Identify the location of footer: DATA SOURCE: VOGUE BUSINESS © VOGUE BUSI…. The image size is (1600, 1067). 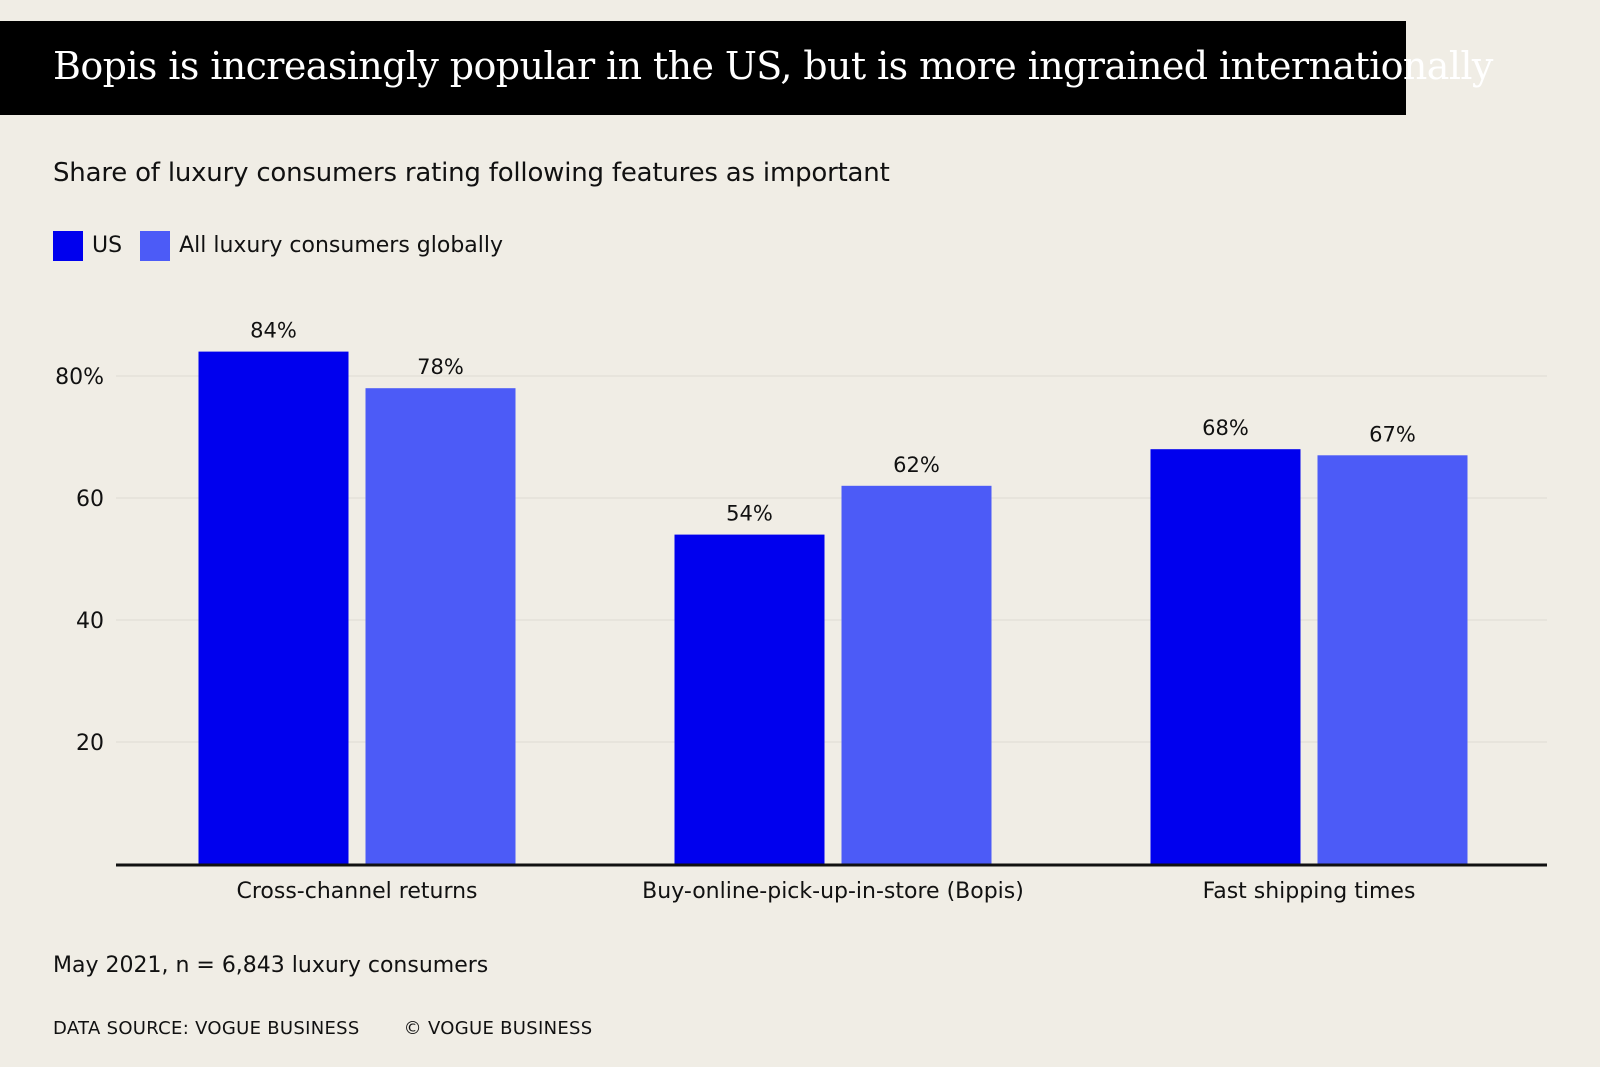
(323, 1028).